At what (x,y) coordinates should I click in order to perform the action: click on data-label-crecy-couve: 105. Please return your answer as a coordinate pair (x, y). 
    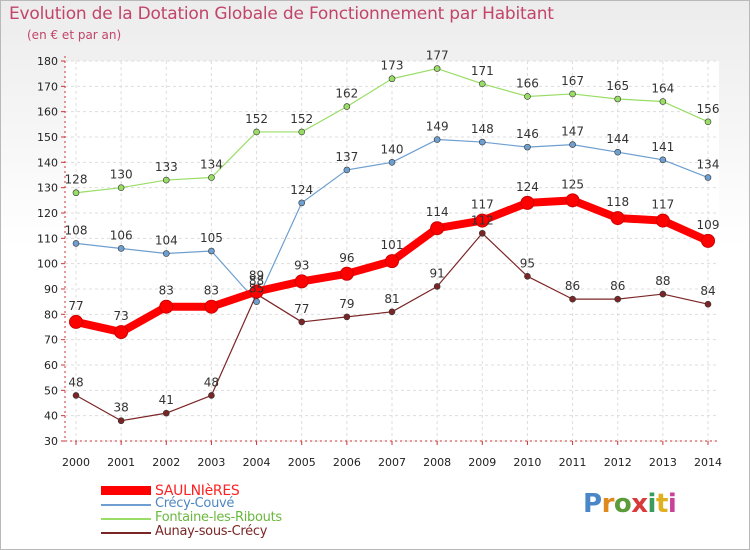
    Looking at the image, I should click on (211, 238).